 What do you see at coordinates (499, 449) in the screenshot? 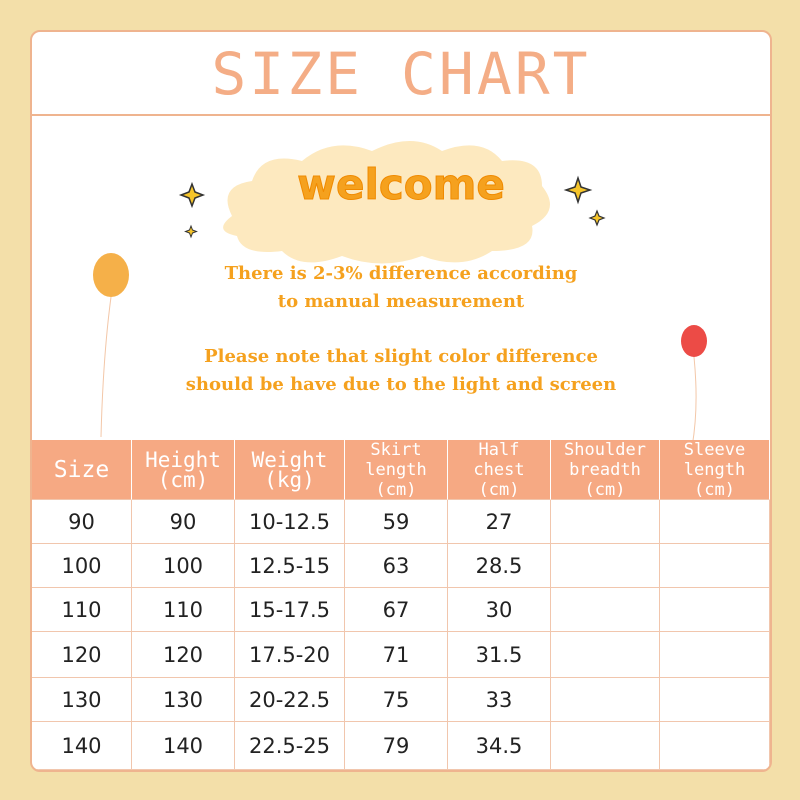
I see `header-text: Half` at bounding box center [499, 449].